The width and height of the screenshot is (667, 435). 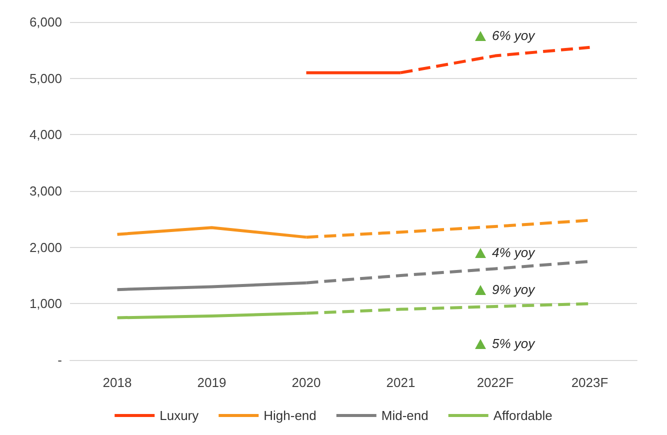 What do you see at coordinates (513, 35) in the screenshot?
I see `annotation: 6% yoy` at bounding box center [513, 35].